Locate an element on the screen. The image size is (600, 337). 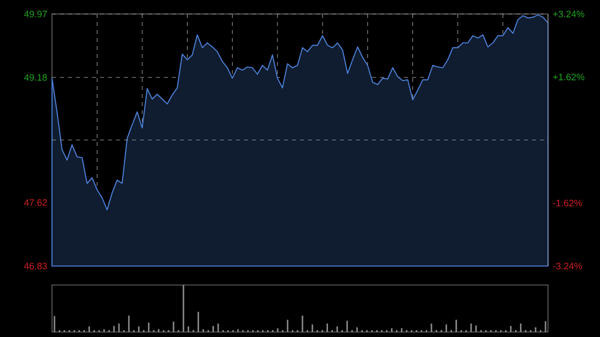
y-tick-label: 49.97 is located at coordinates (35, 14).